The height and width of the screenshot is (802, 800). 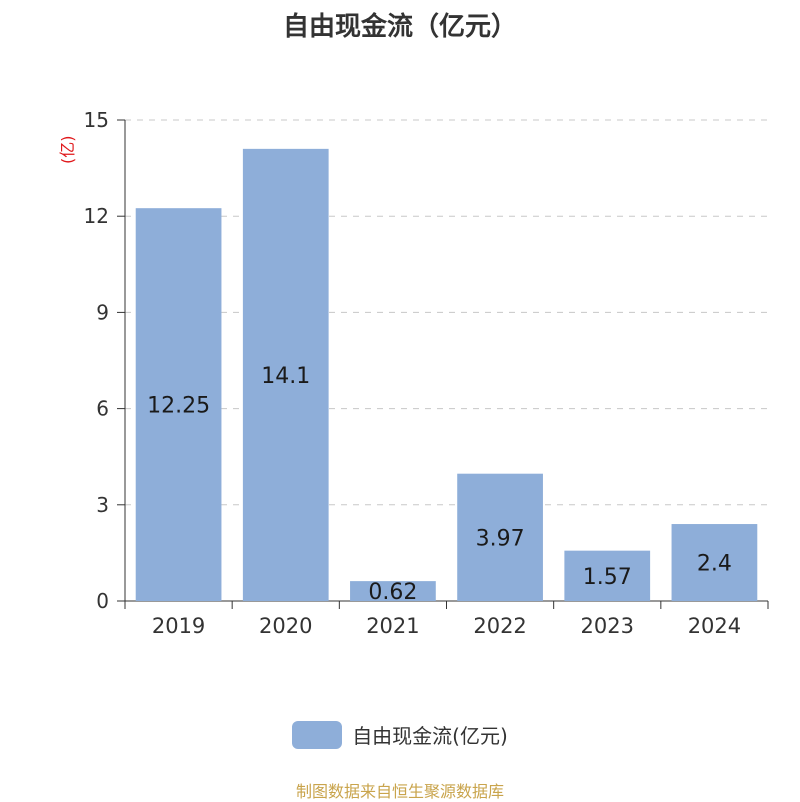 What do you see at coordinates (102, 409) in the screenshot?
I see `y-tick-label: 6` at bounding box center [102, 409].